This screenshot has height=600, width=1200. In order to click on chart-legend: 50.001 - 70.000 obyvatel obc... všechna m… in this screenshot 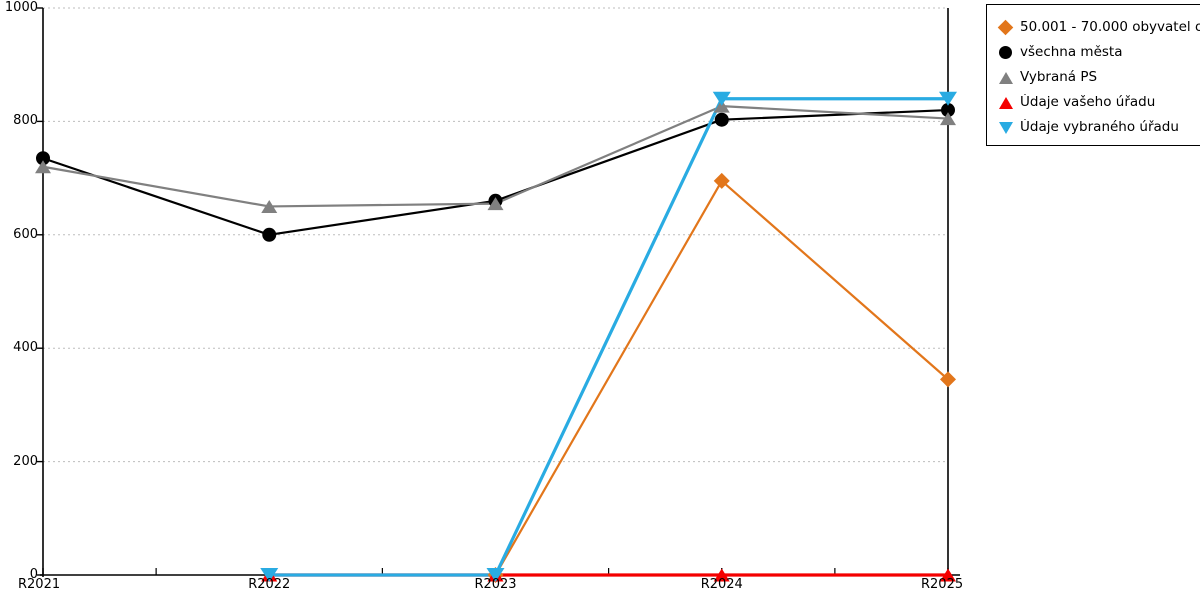, I will do `click(1093, 75)`.